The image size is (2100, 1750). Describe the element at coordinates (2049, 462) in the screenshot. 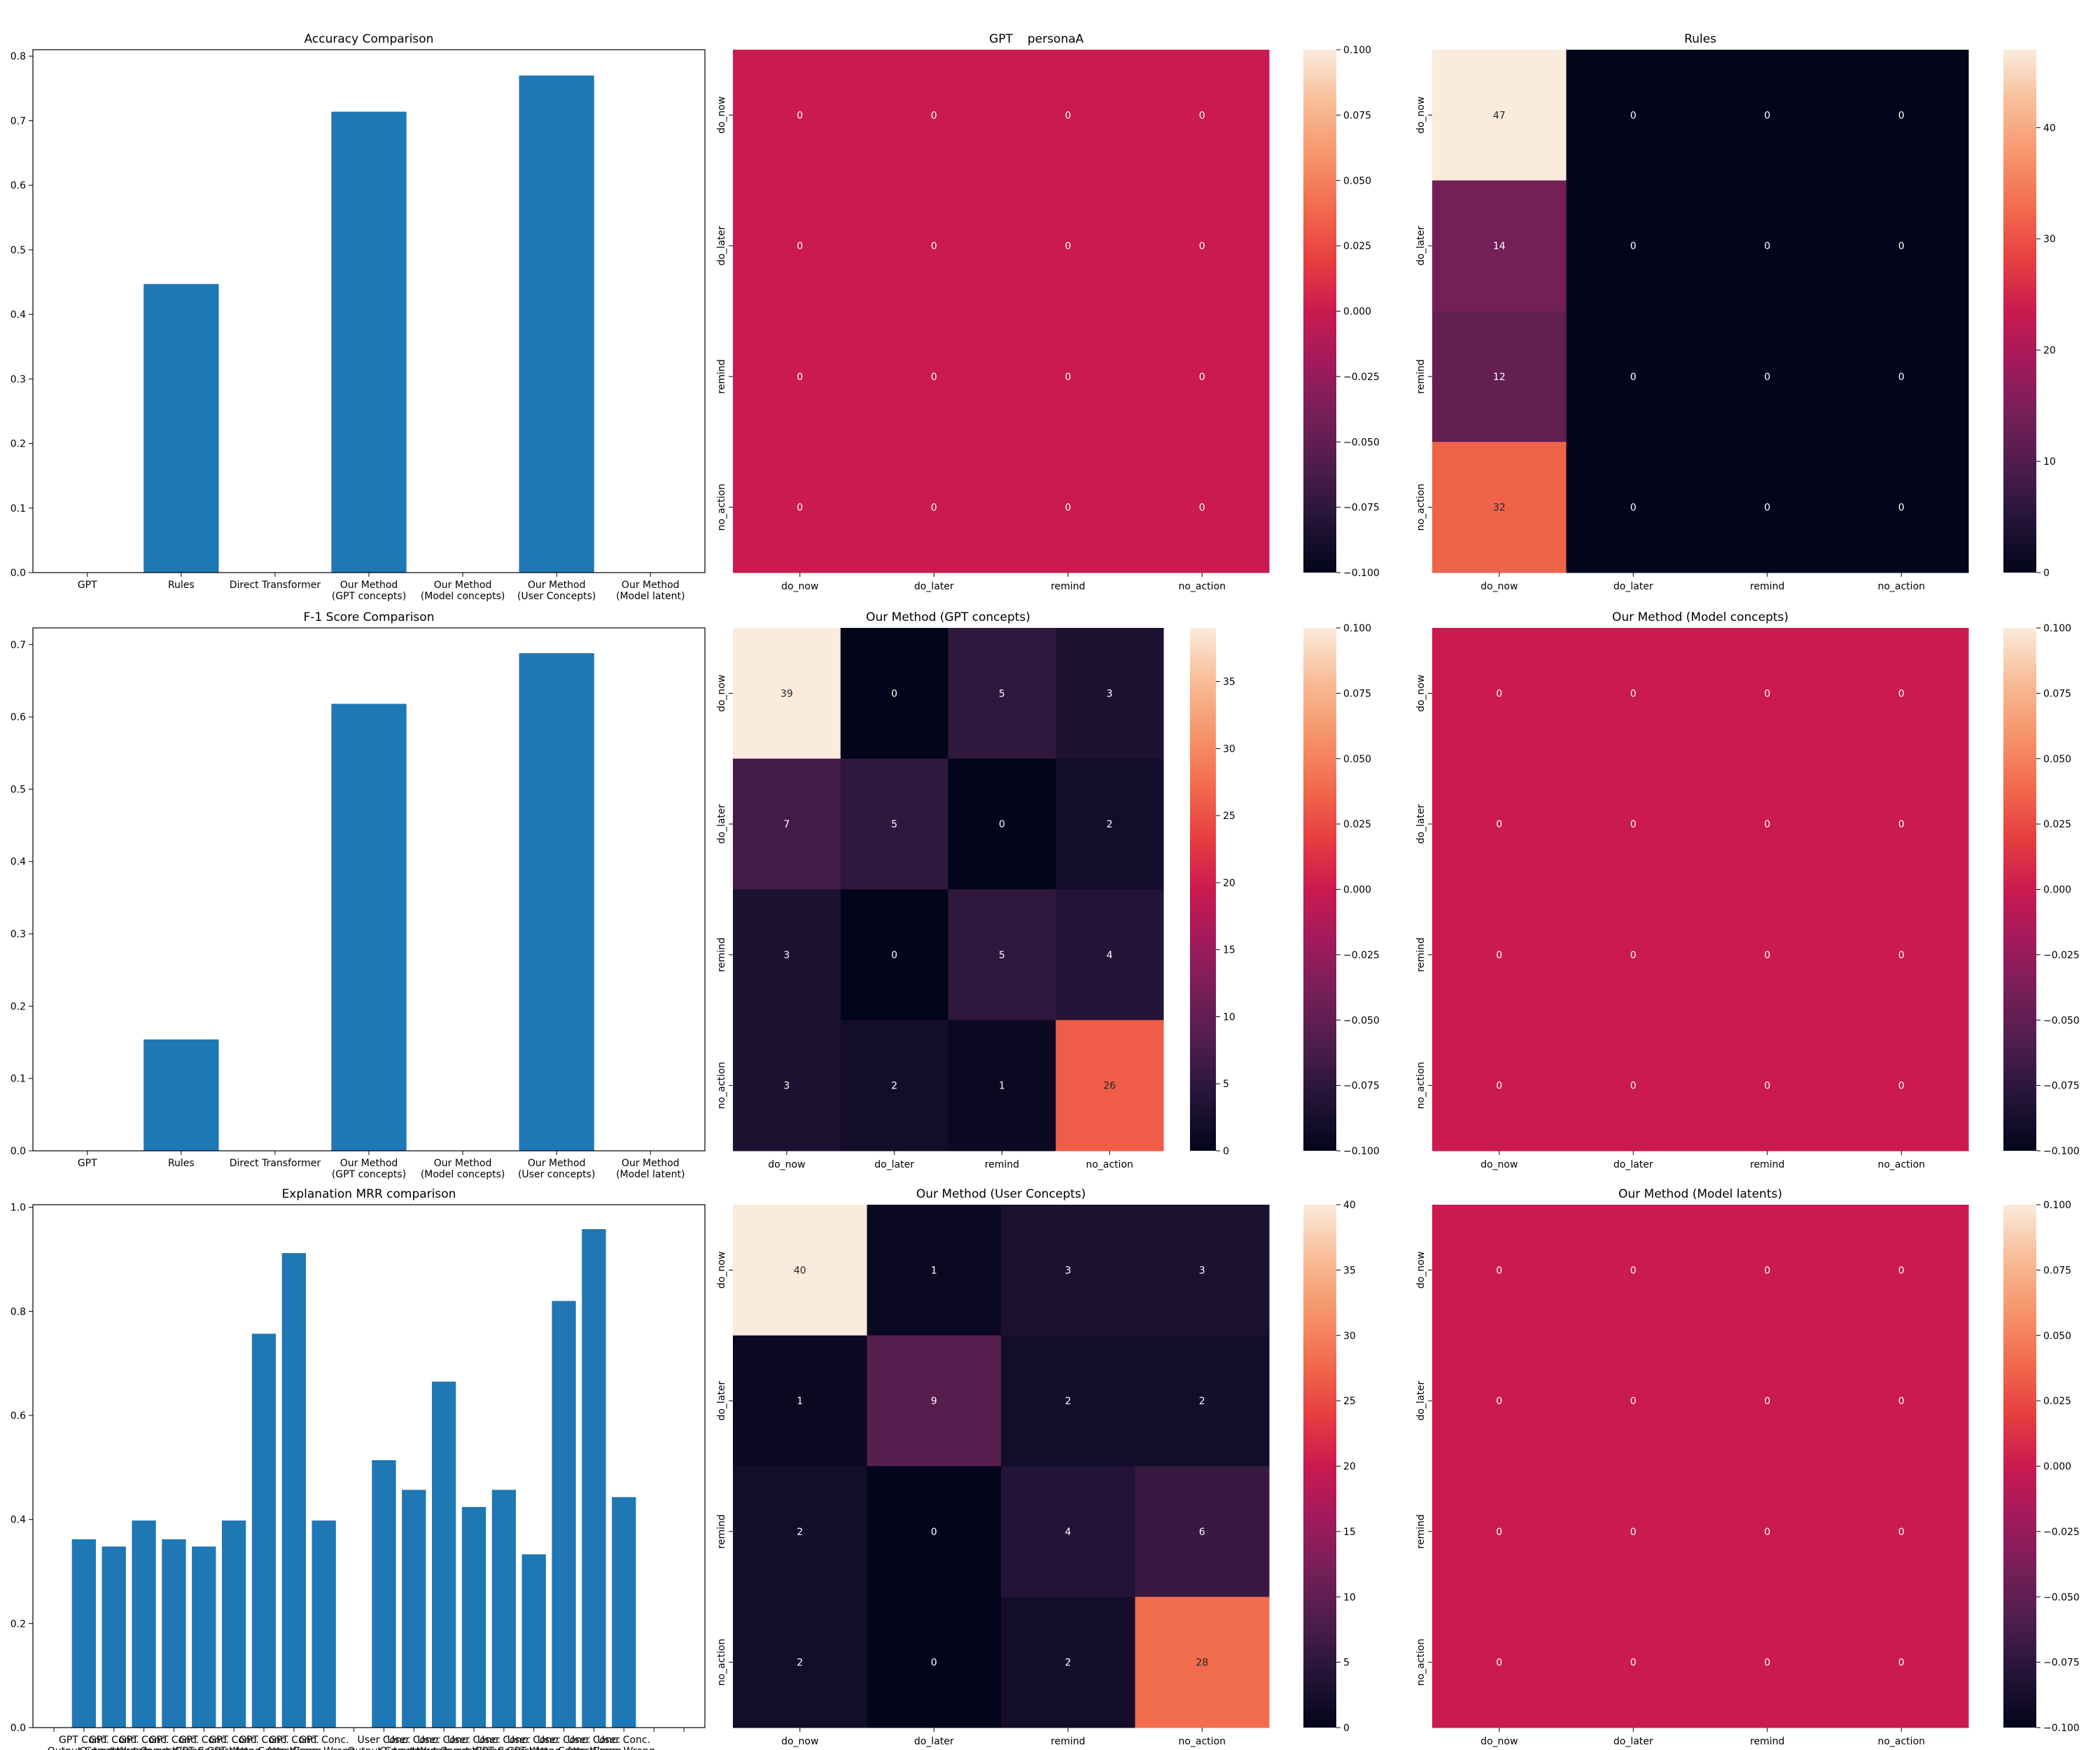

I see `colorbar-tick-label: 10` at that location.